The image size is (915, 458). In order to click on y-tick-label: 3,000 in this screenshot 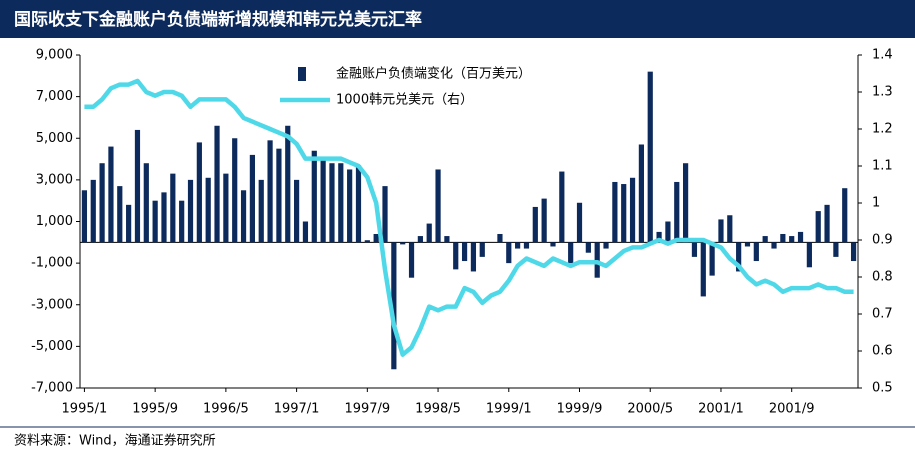, I will do `click(54, 179)`.